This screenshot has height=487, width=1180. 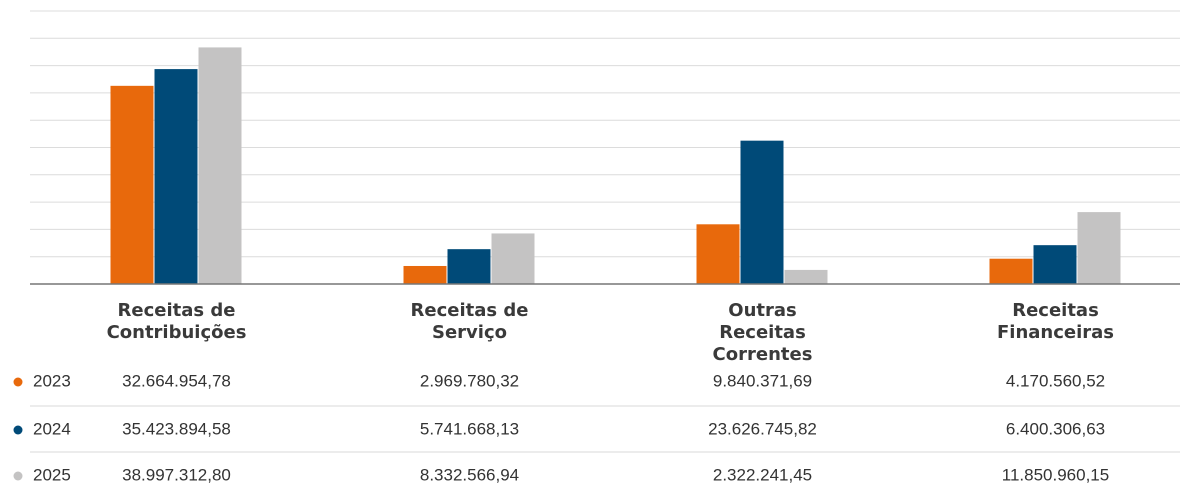 What do you see at coordinates (176, 428) in the screenshot?
I see `value-label: 35.423.894,58` at bounding box center [176, 428].